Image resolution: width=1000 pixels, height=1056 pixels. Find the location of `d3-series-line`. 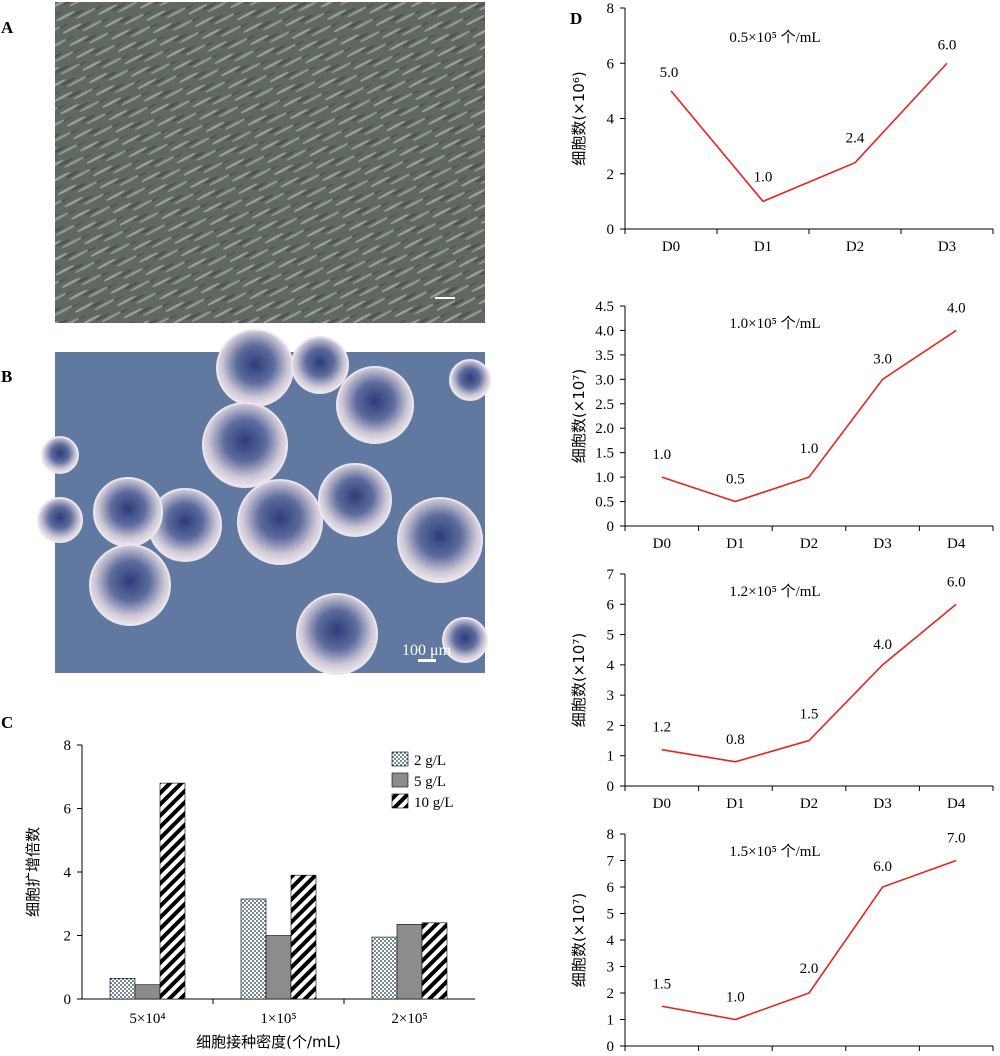

d3-series-line is located at coordinates (809, 683).